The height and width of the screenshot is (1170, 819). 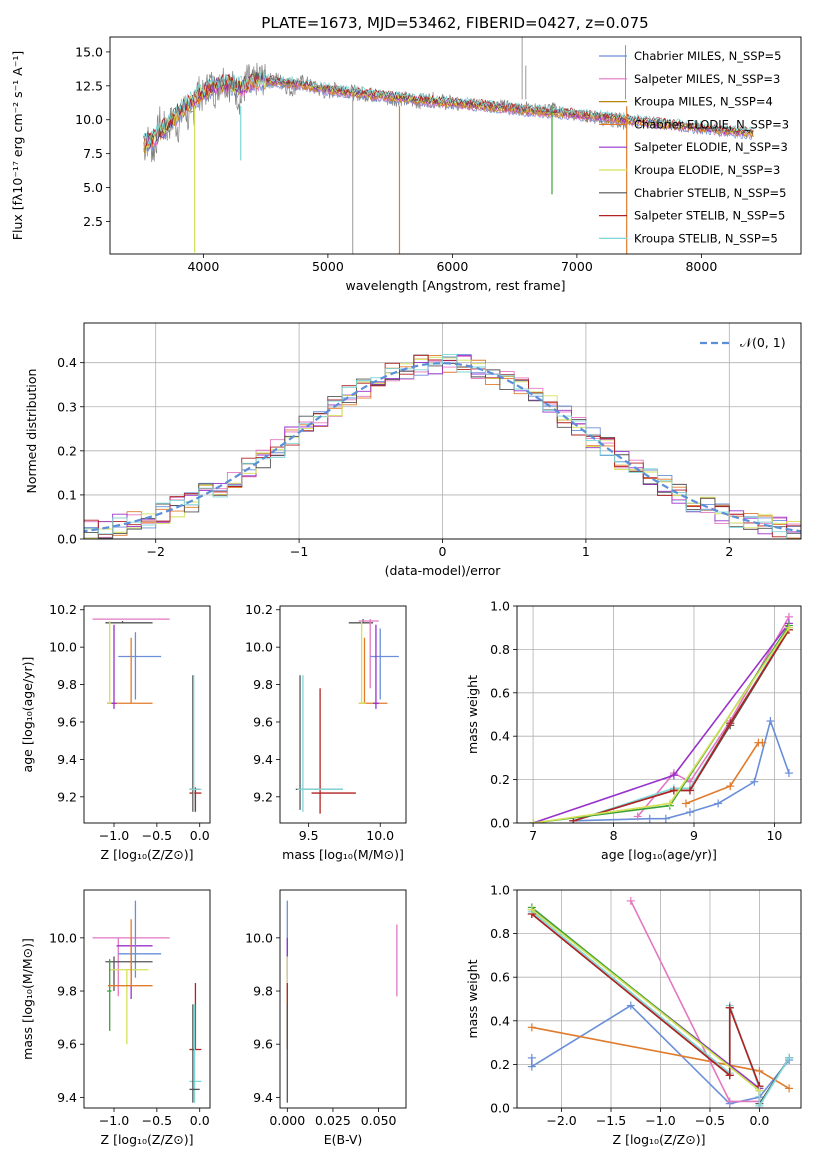 What do you see at coordinates (561, 1120) in the screenshot?
I see `x-tick-label: −2.0` at bounding box center [561, 1120].